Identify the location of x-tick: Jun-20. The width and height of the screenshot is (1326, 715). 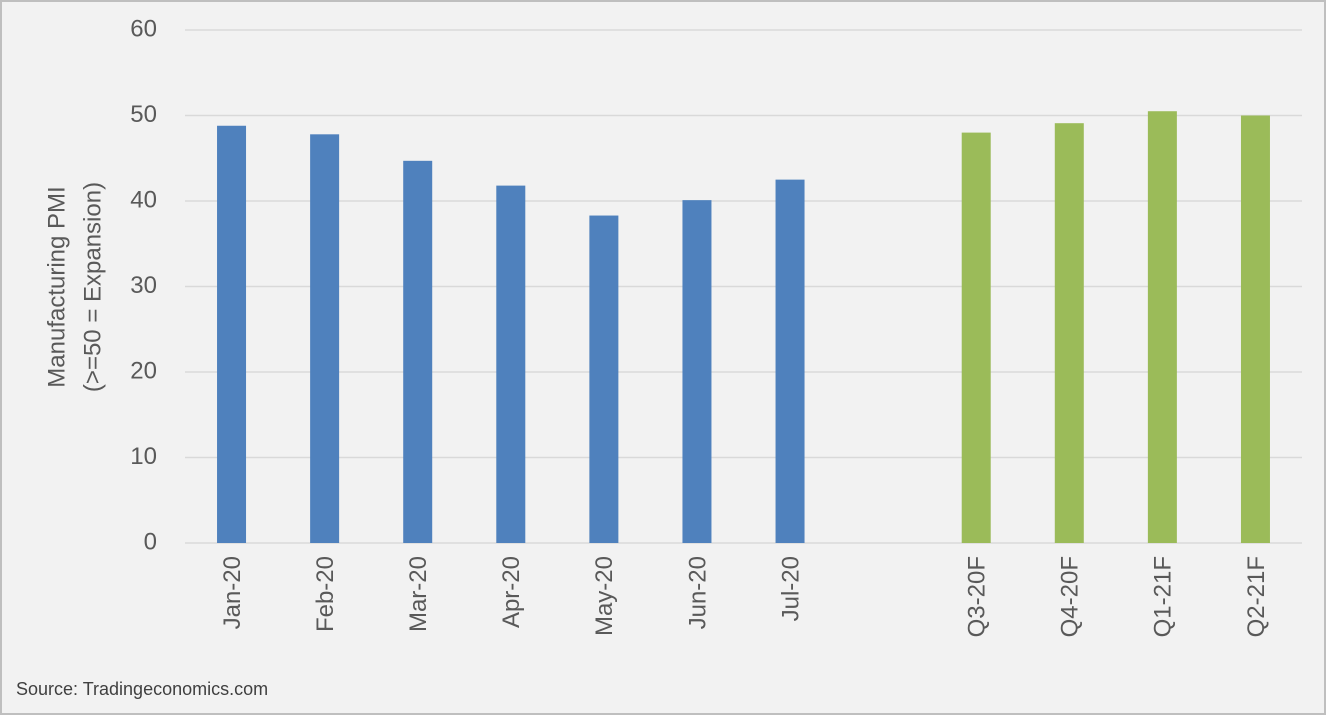
(697, 592).